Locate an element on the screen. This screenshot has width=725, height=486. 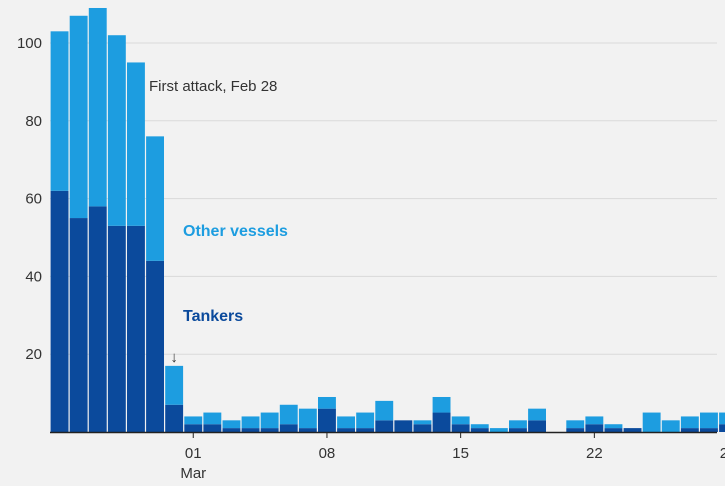
y-tick-label: 80 is located at coordinates (33, 121).